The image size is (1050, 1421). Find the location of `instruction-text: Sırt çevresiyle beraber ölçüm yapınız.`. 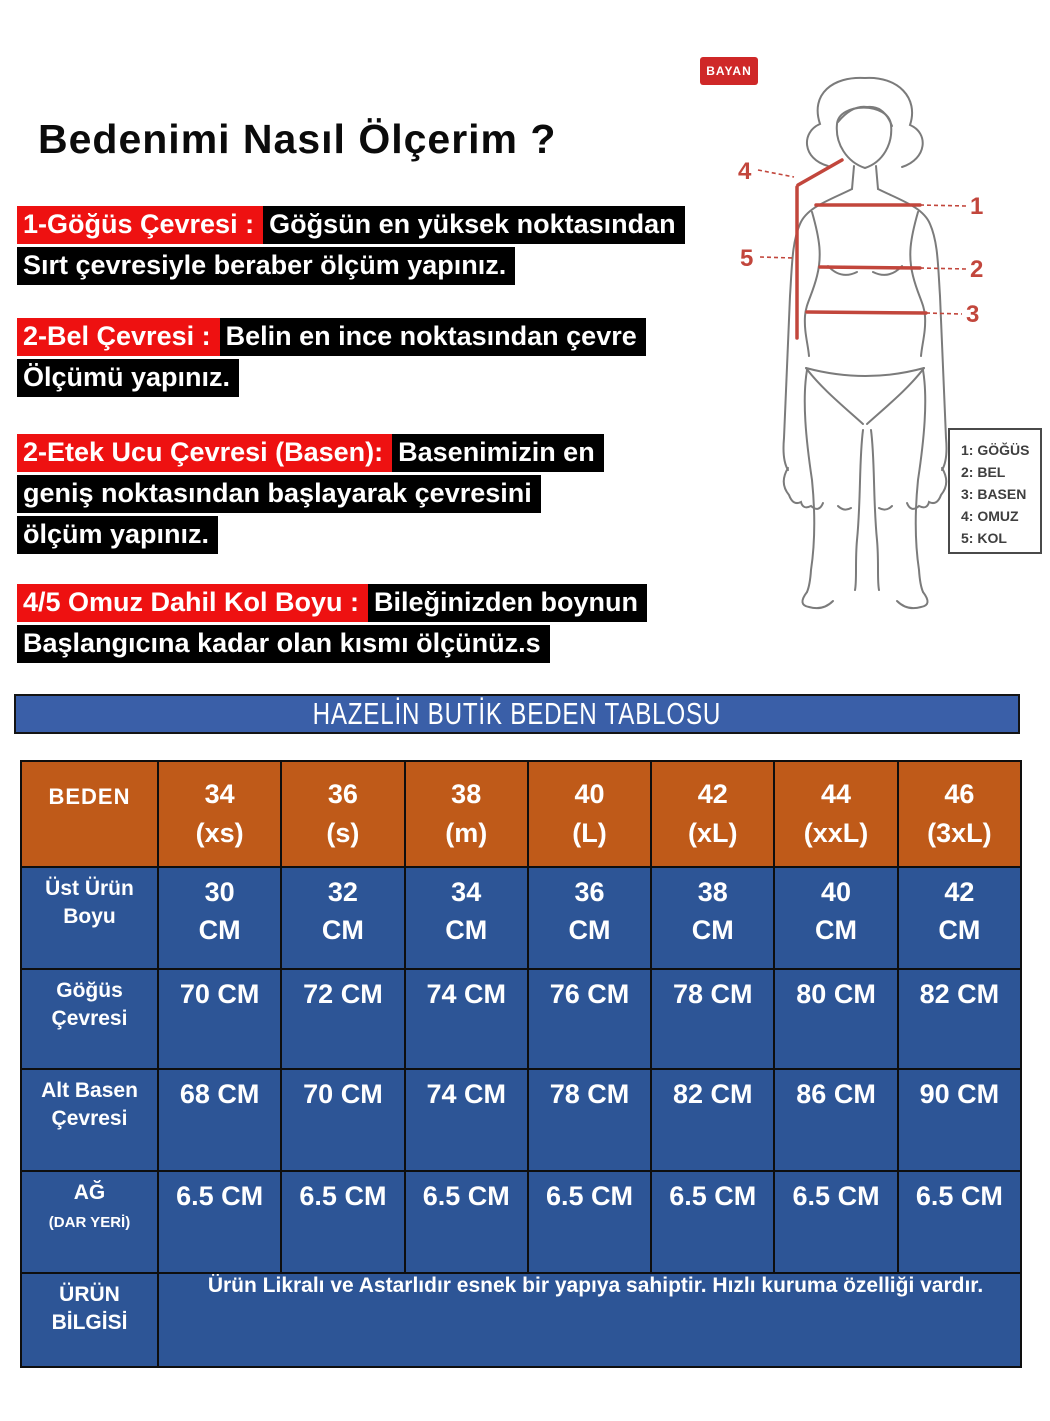

instruction-text: Sırt çevresiyle beraber ölçüm yapınız. is located at coordinates (266, 266).